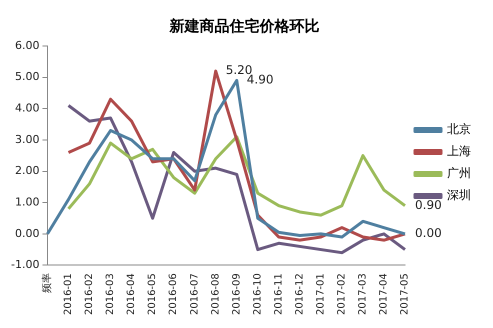 This screenshot has height=328, width=493. Describe the element at coordinates (236, 294) in the screenshot. I see `x-tick-label: 2016-09` at that location.